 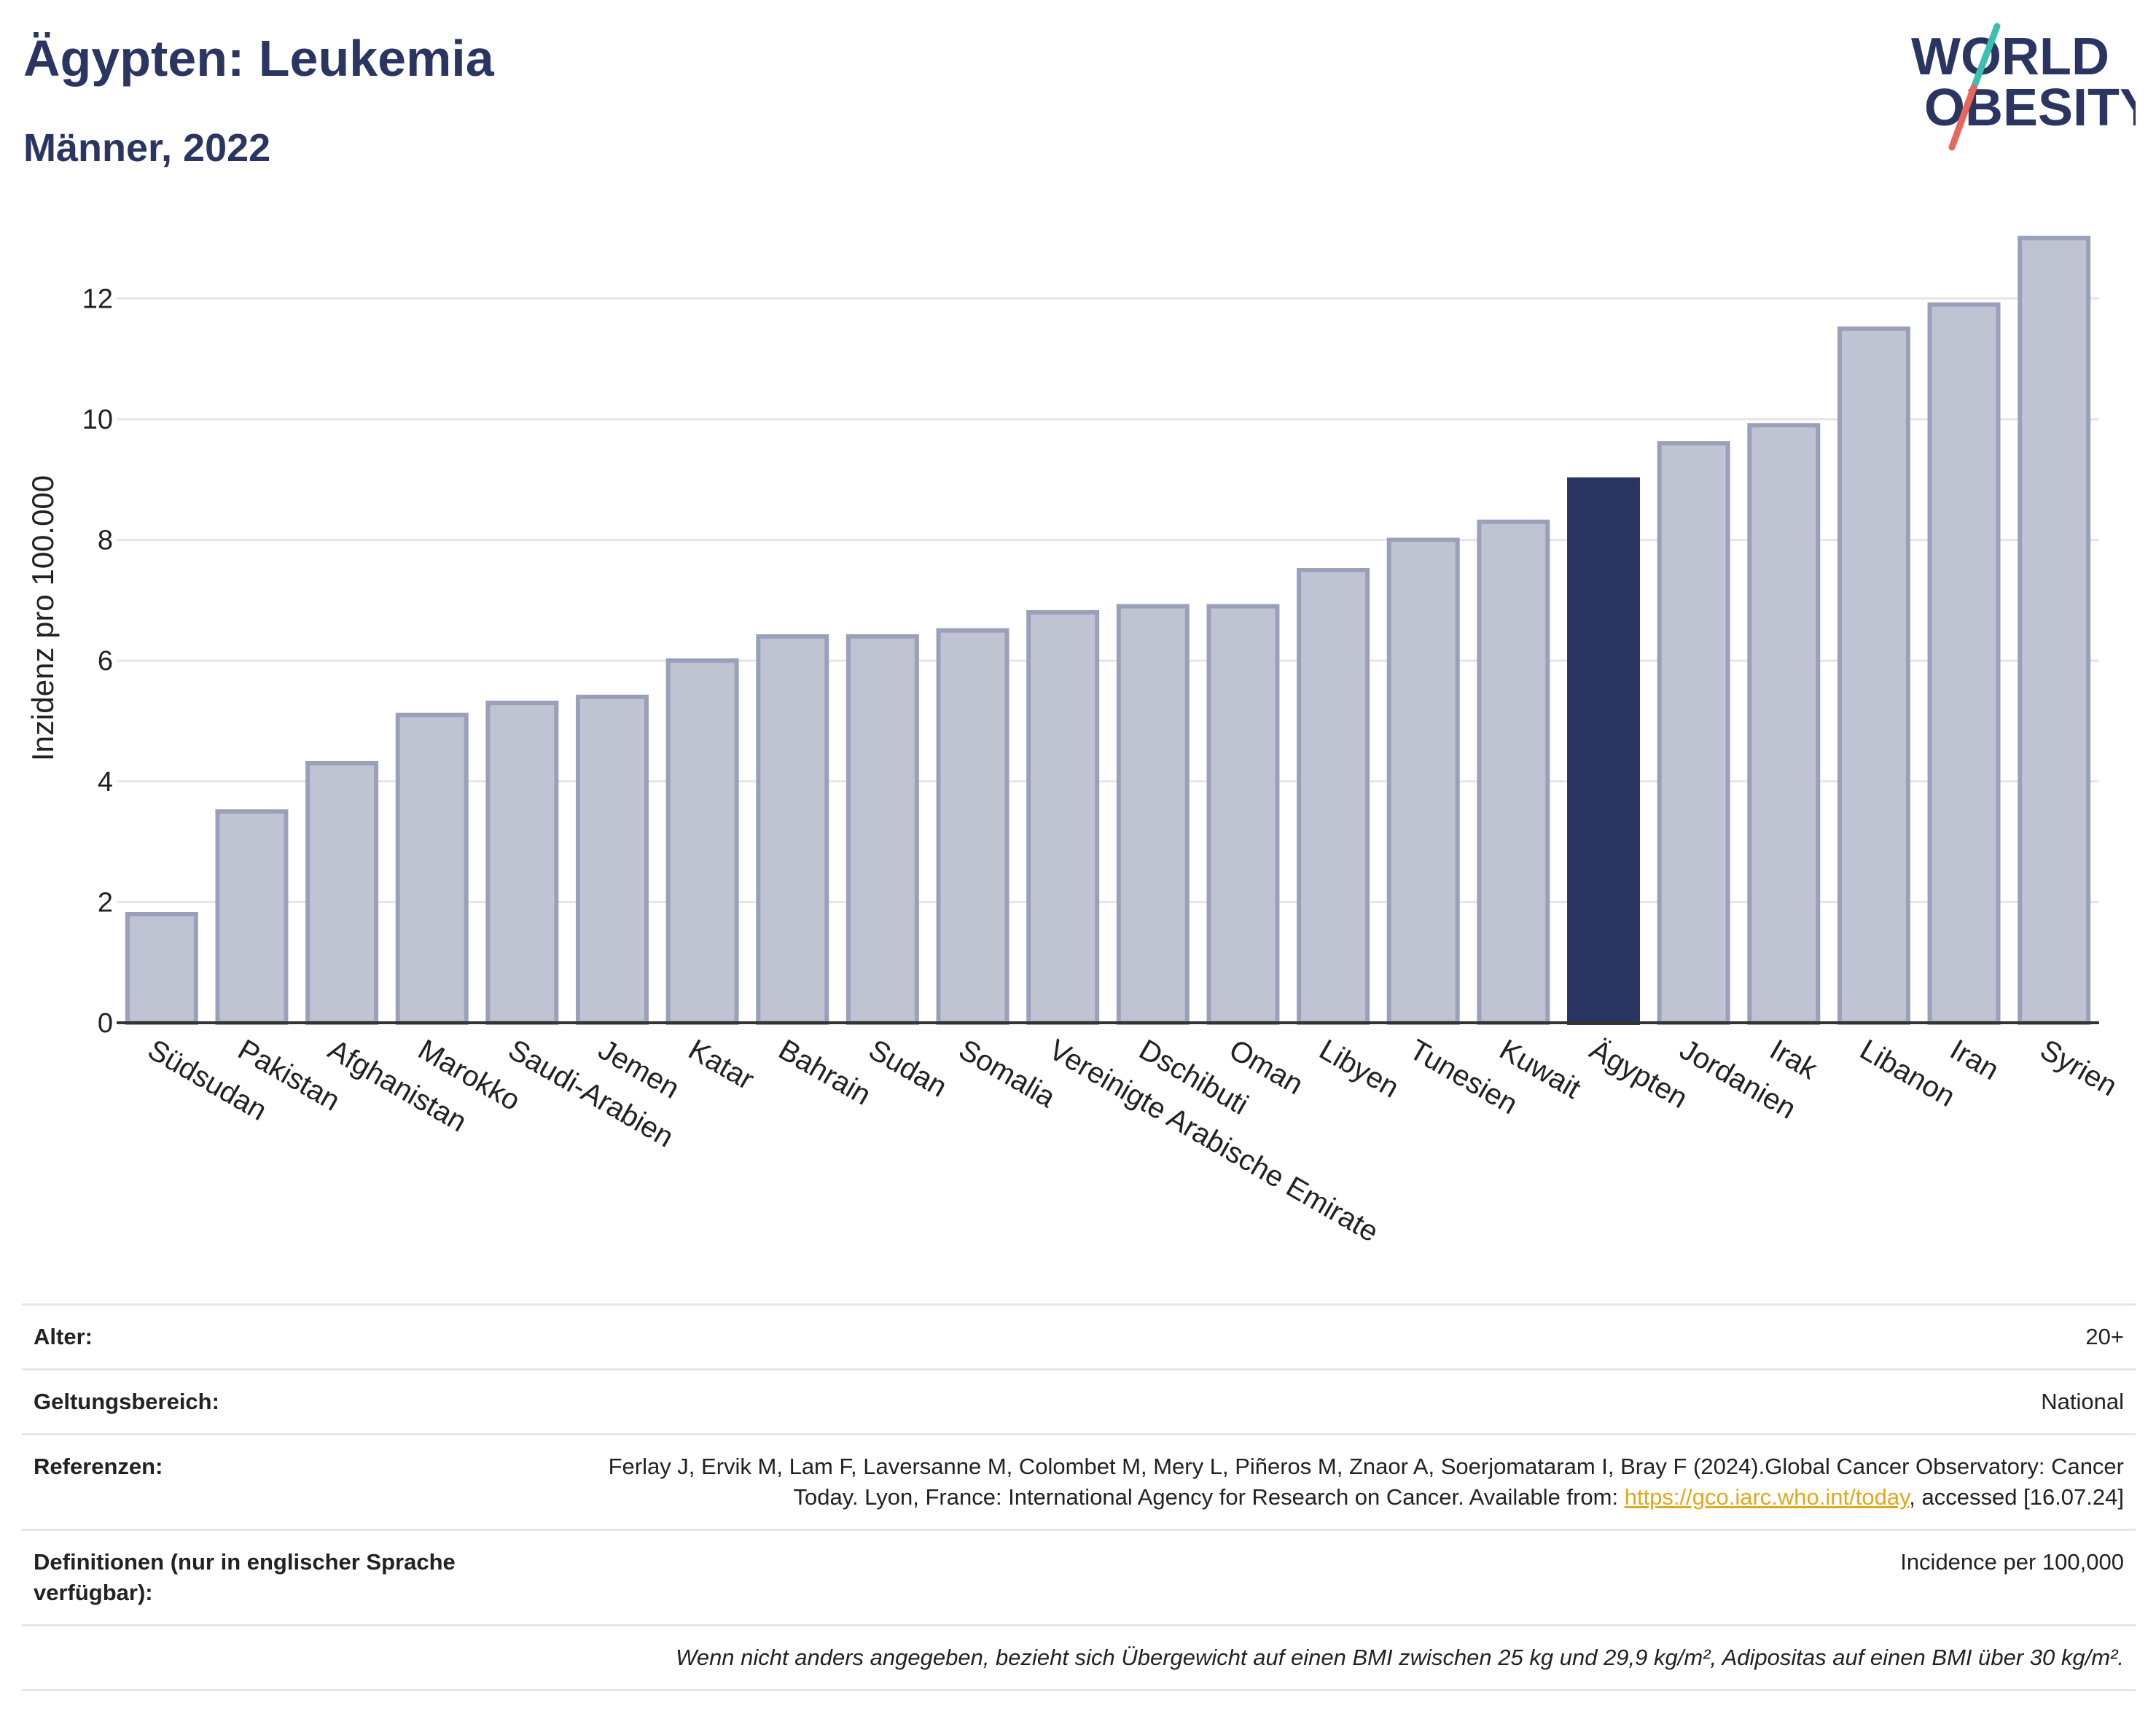 What do you see at coordinates (2078, 1068) in the screenshot?
I see `x-tick-label: Syrien` at bounding box center [2078, 1068].